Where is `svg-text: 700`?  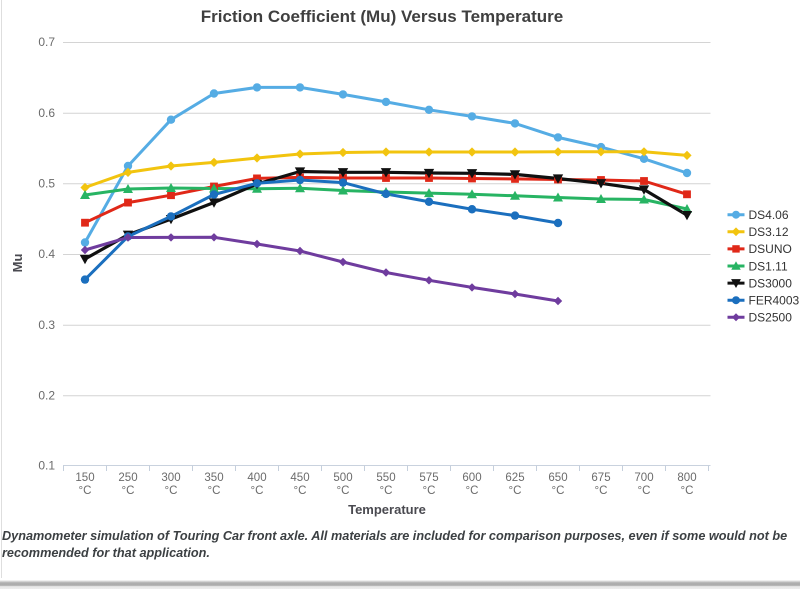 svg-text: 700 is located at coordinates (643, 478).